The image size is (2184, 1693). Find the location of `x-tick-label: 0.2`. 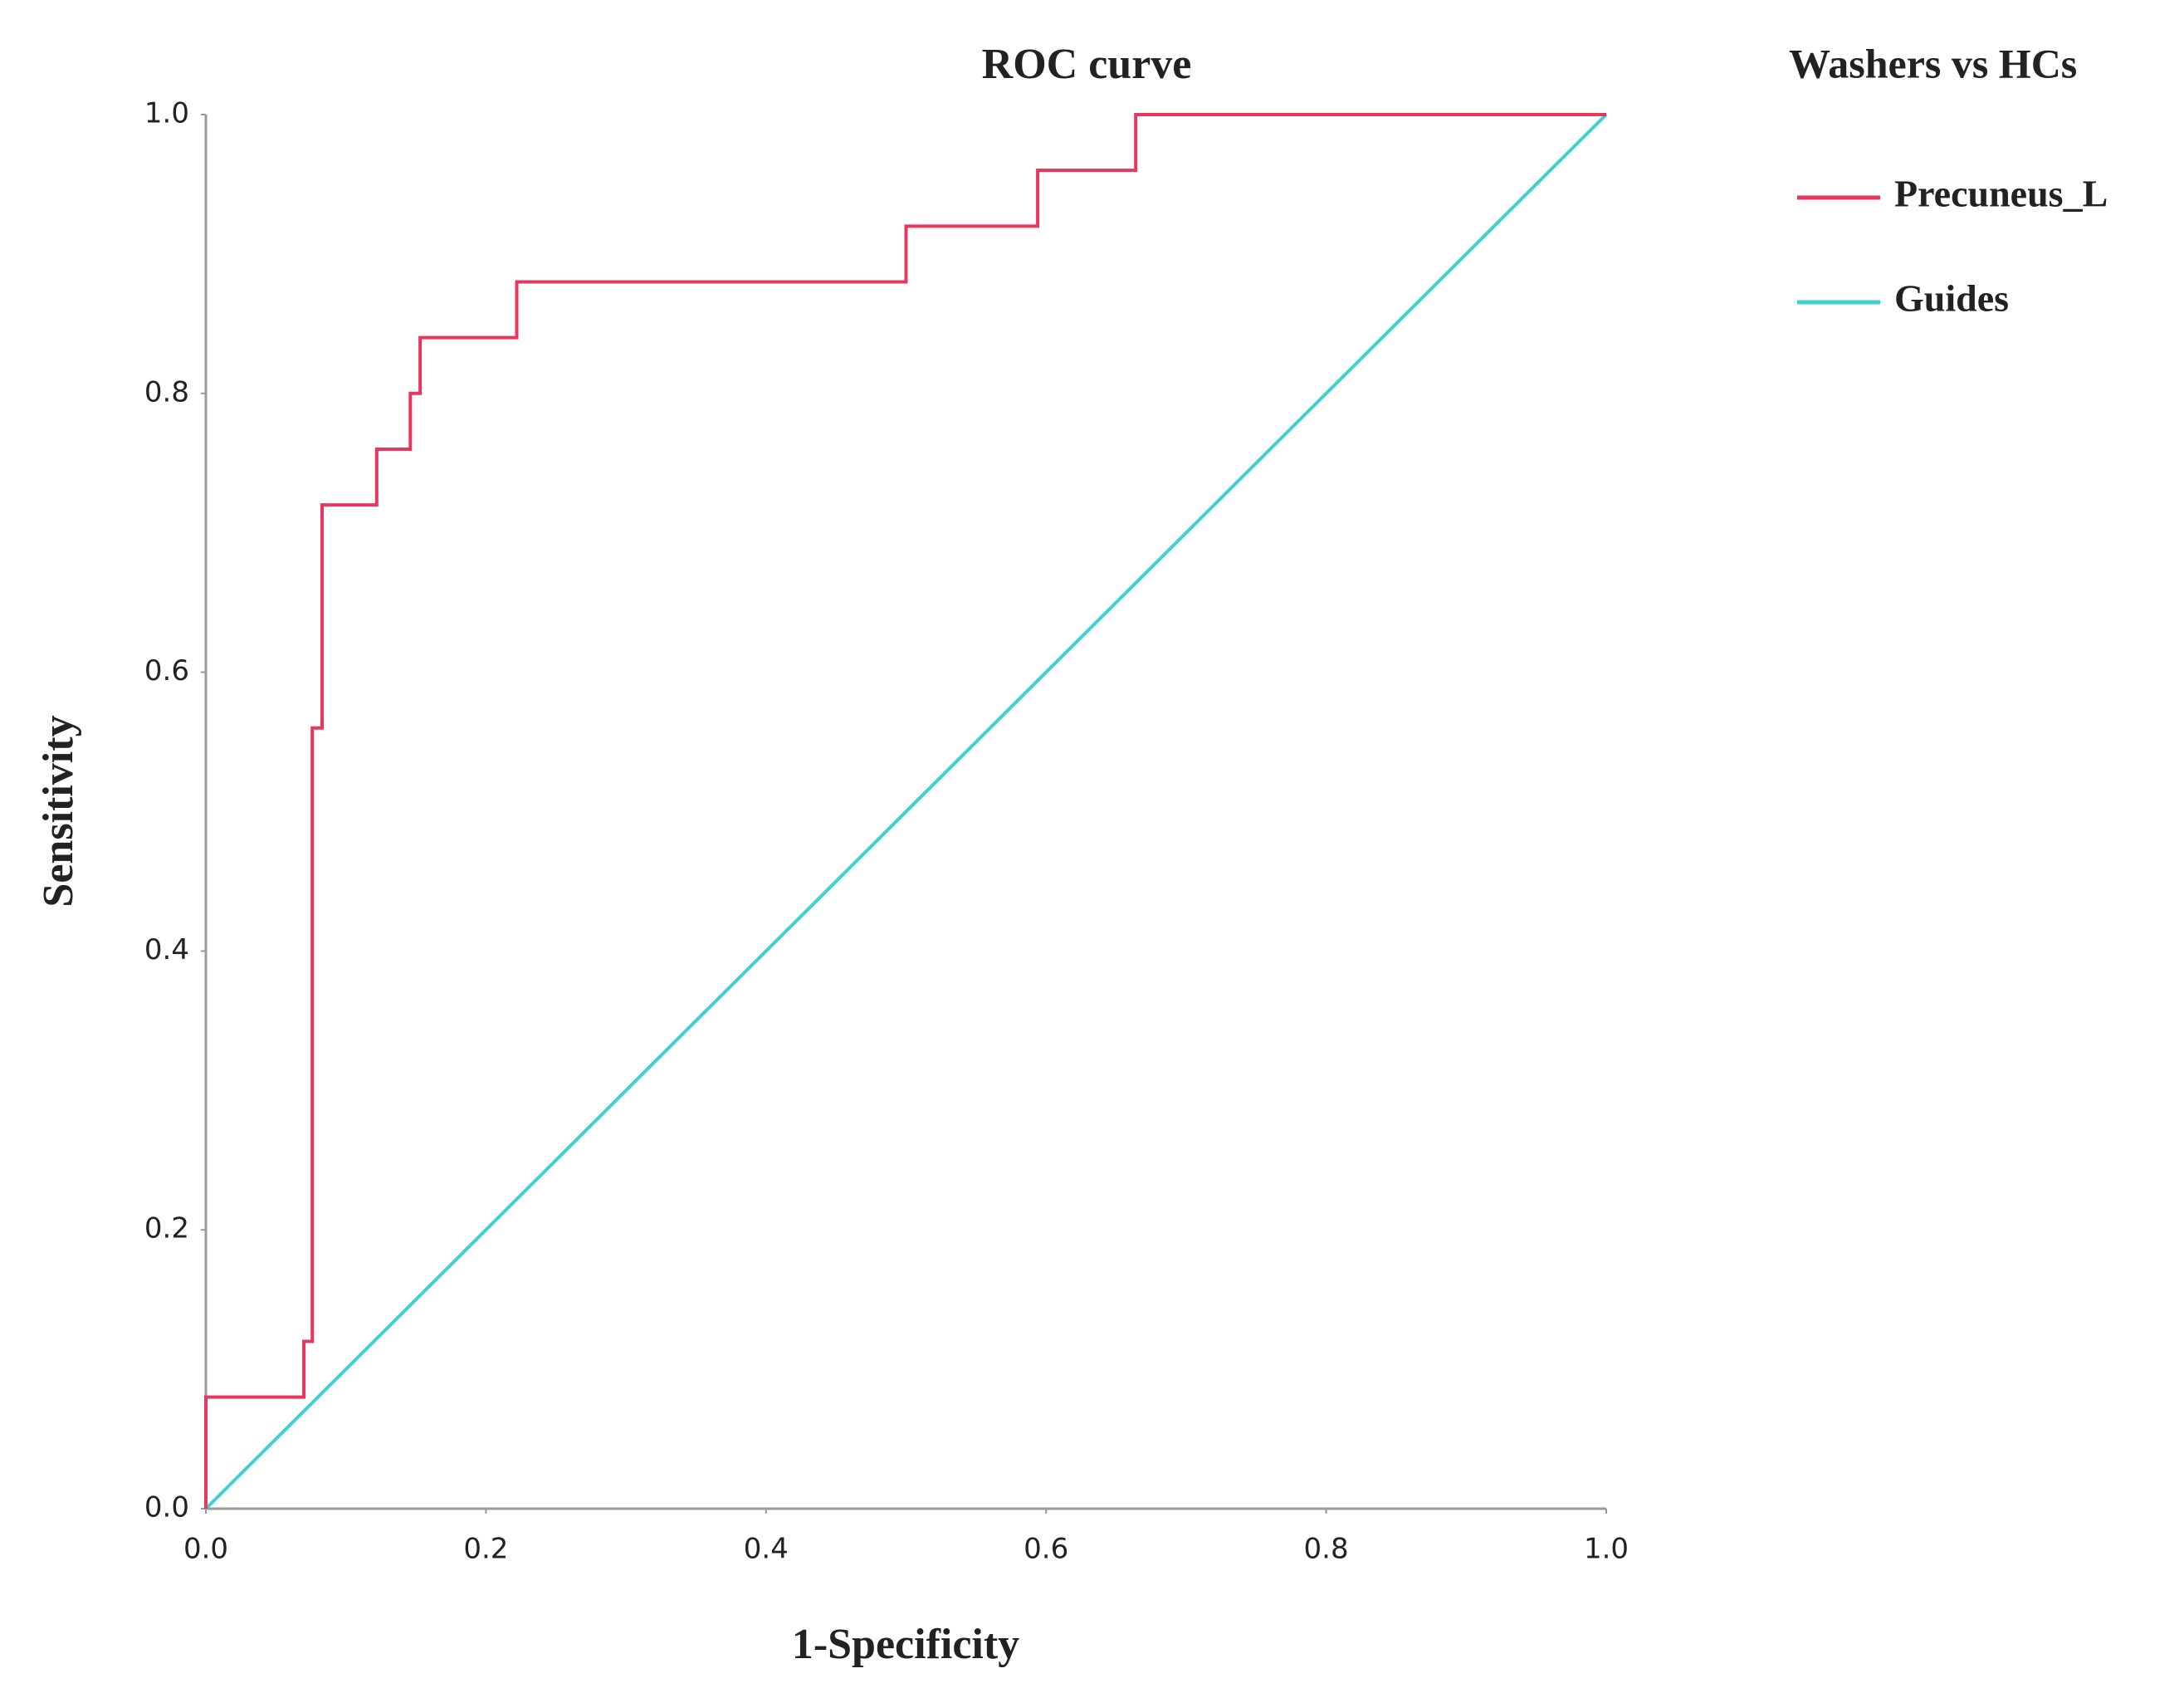

x-tick-label: 0.2 is located at coordinates (485, 1549).